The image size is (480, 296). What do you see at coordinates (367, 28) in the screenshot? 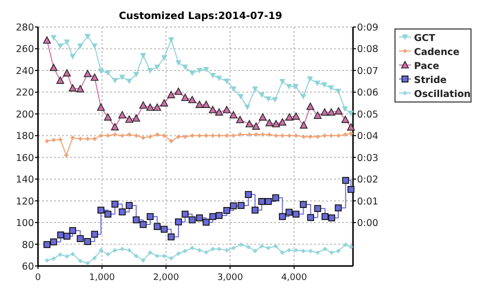
I see `y2-tick-label: 0:09` at bounding box center [367, 28].